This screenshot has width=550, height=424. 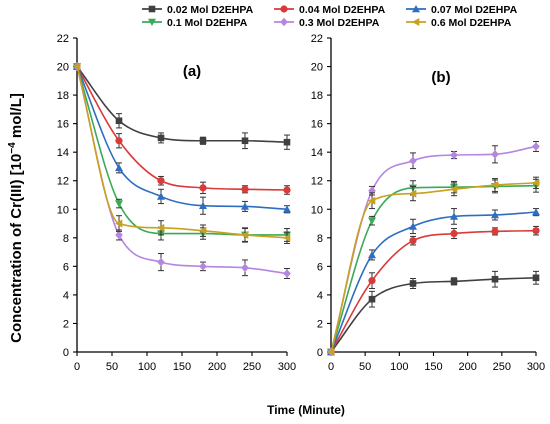 I want to click on legend-item: 0.07 Mol D2EHPA, so click(x=462, y=10).